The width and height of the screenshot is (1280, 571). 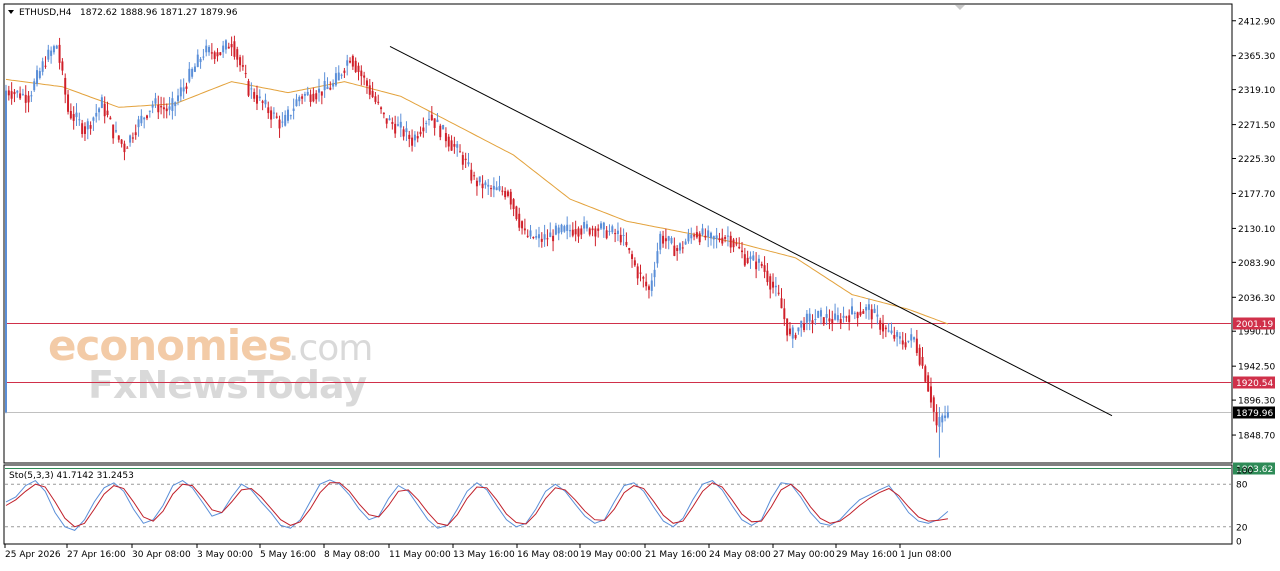 What do you see at coordinates (960, 7) in the screenshot?
I see `chart-shift-marker-icon` at bounding box center [960, 7].